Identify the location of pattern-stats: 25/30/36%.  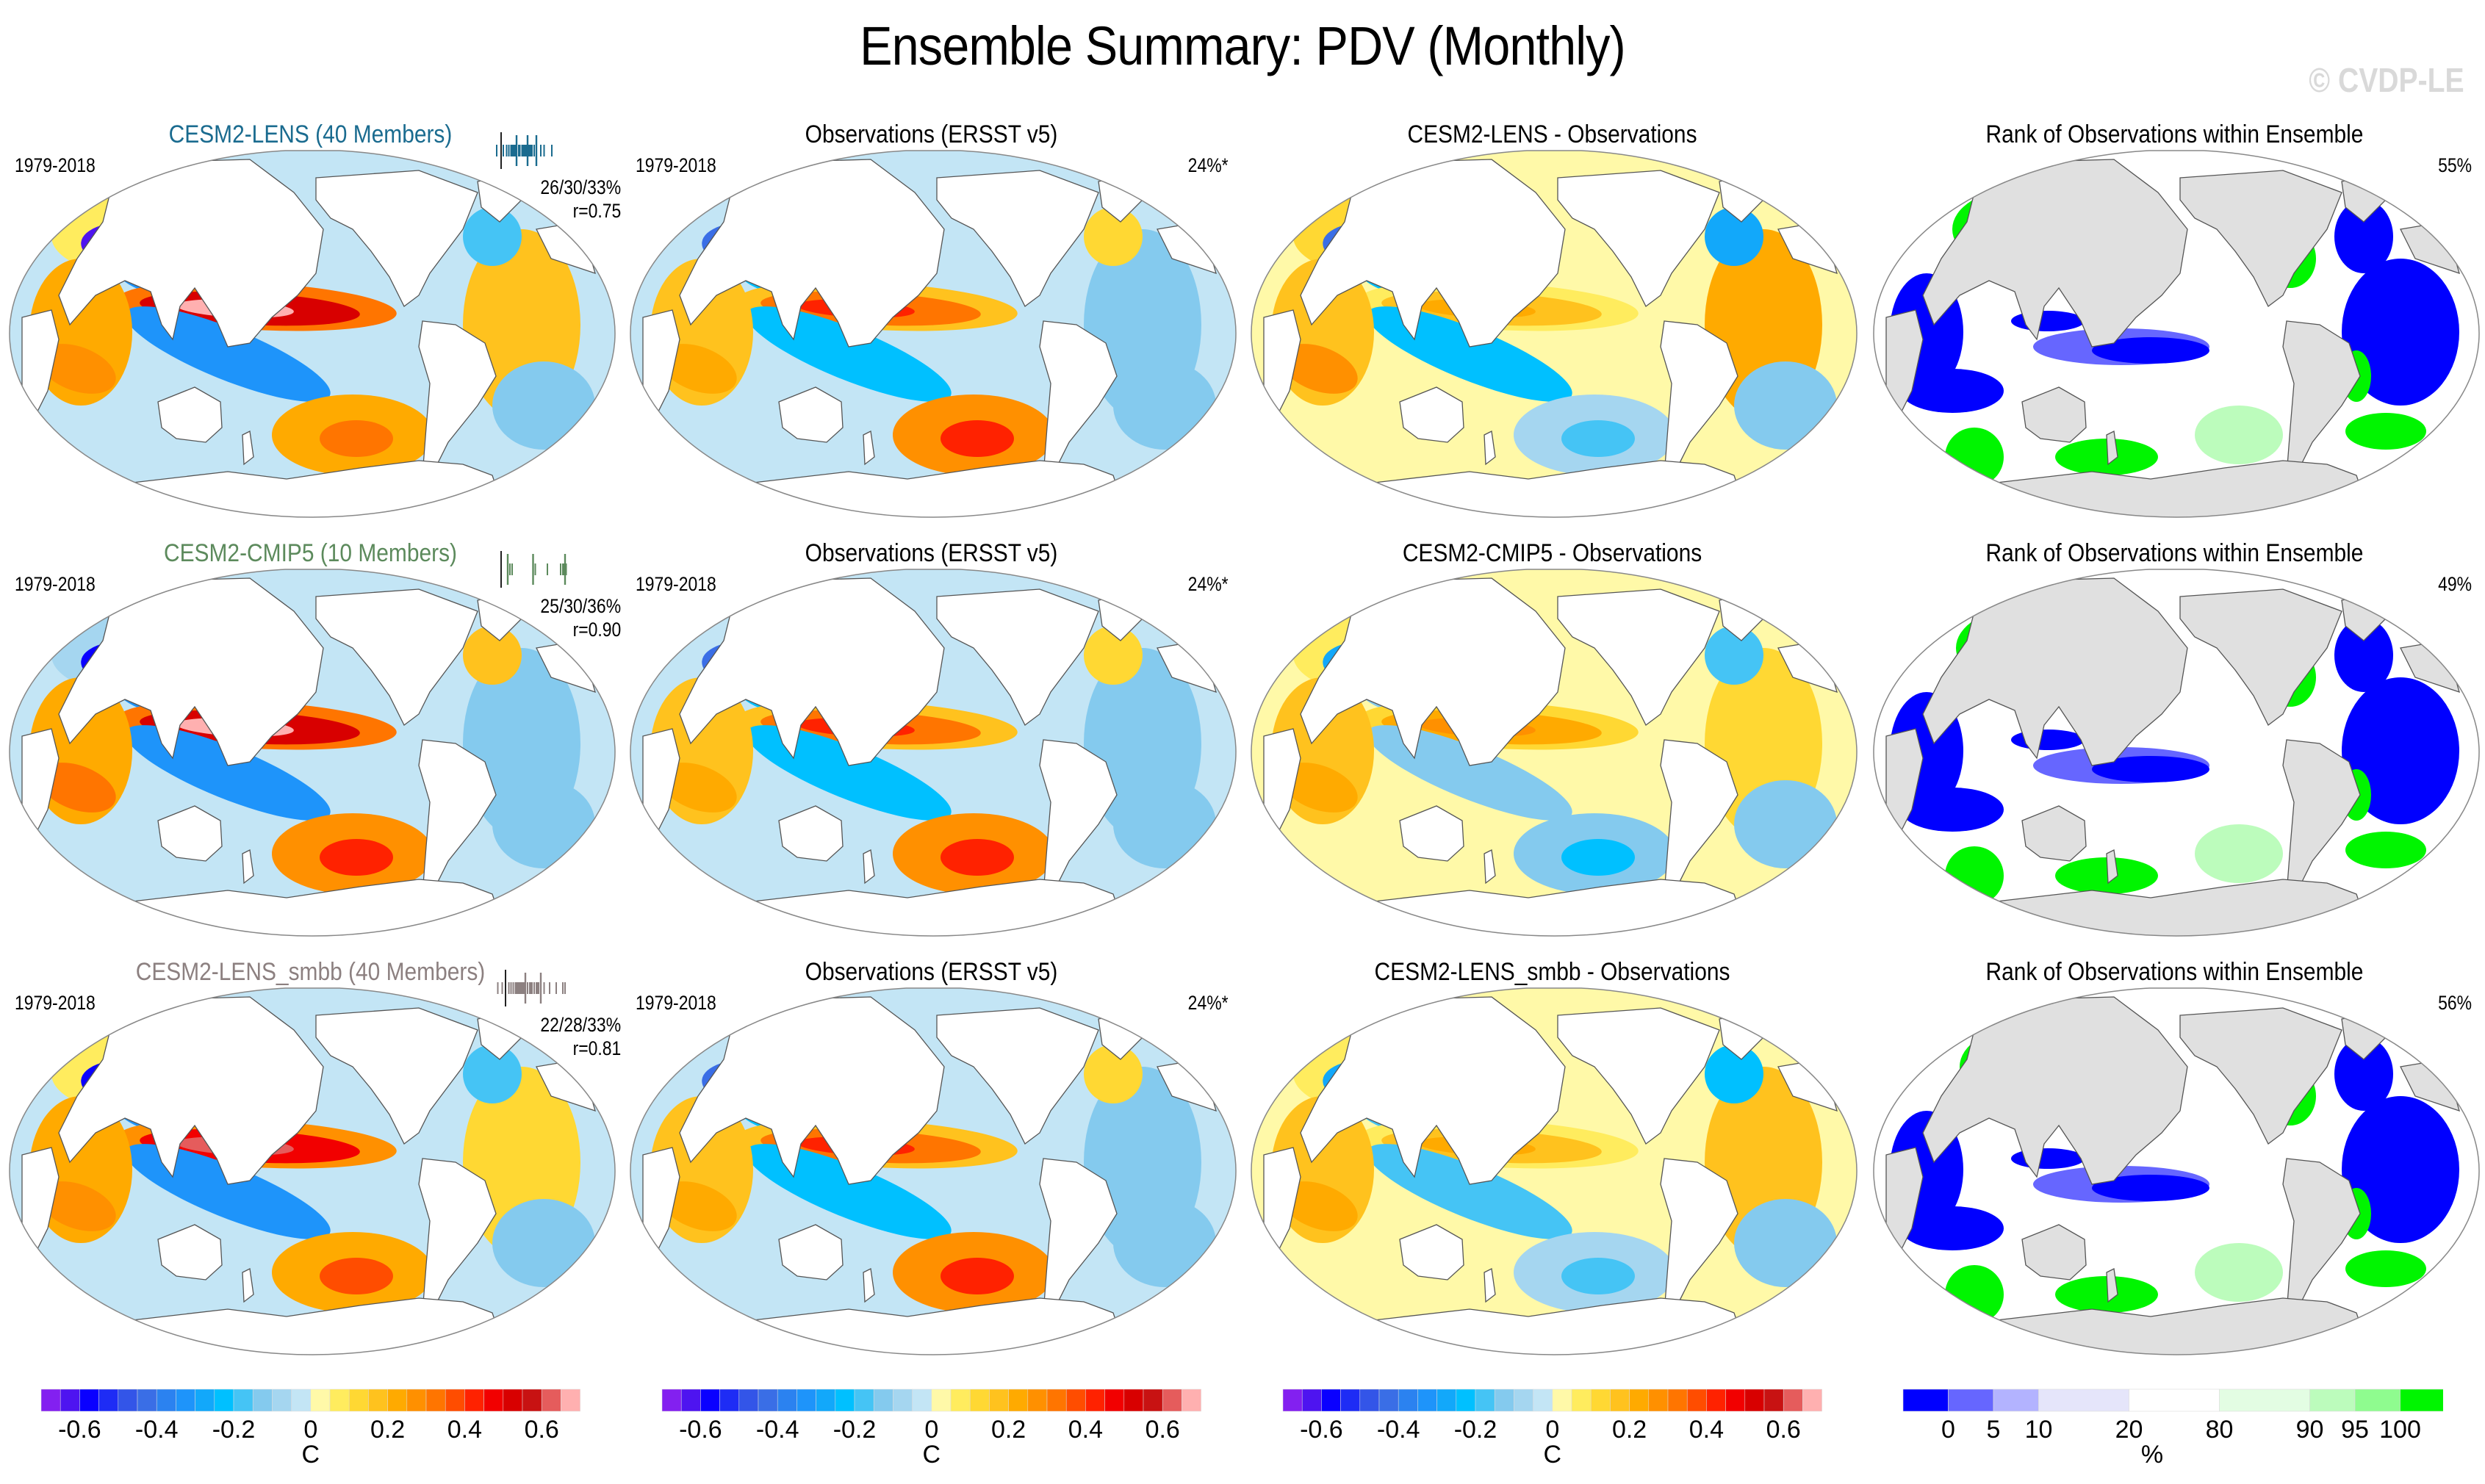
(580, 606).